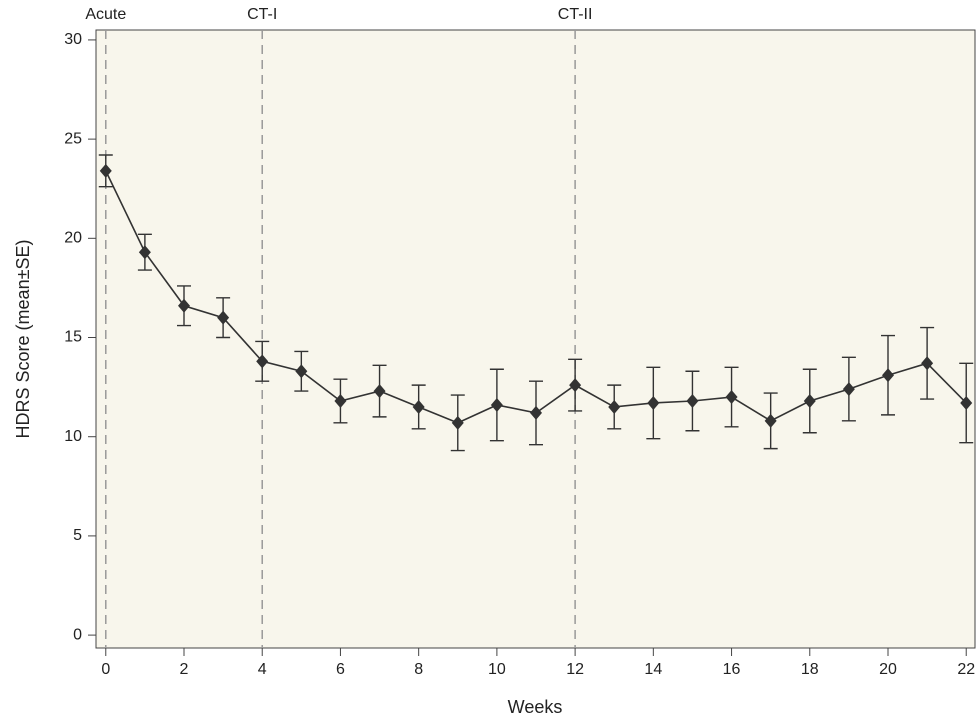  Describe the element at coordinates (888, 669) in the screenshot. I see `x-tick-label: 20` at that location.